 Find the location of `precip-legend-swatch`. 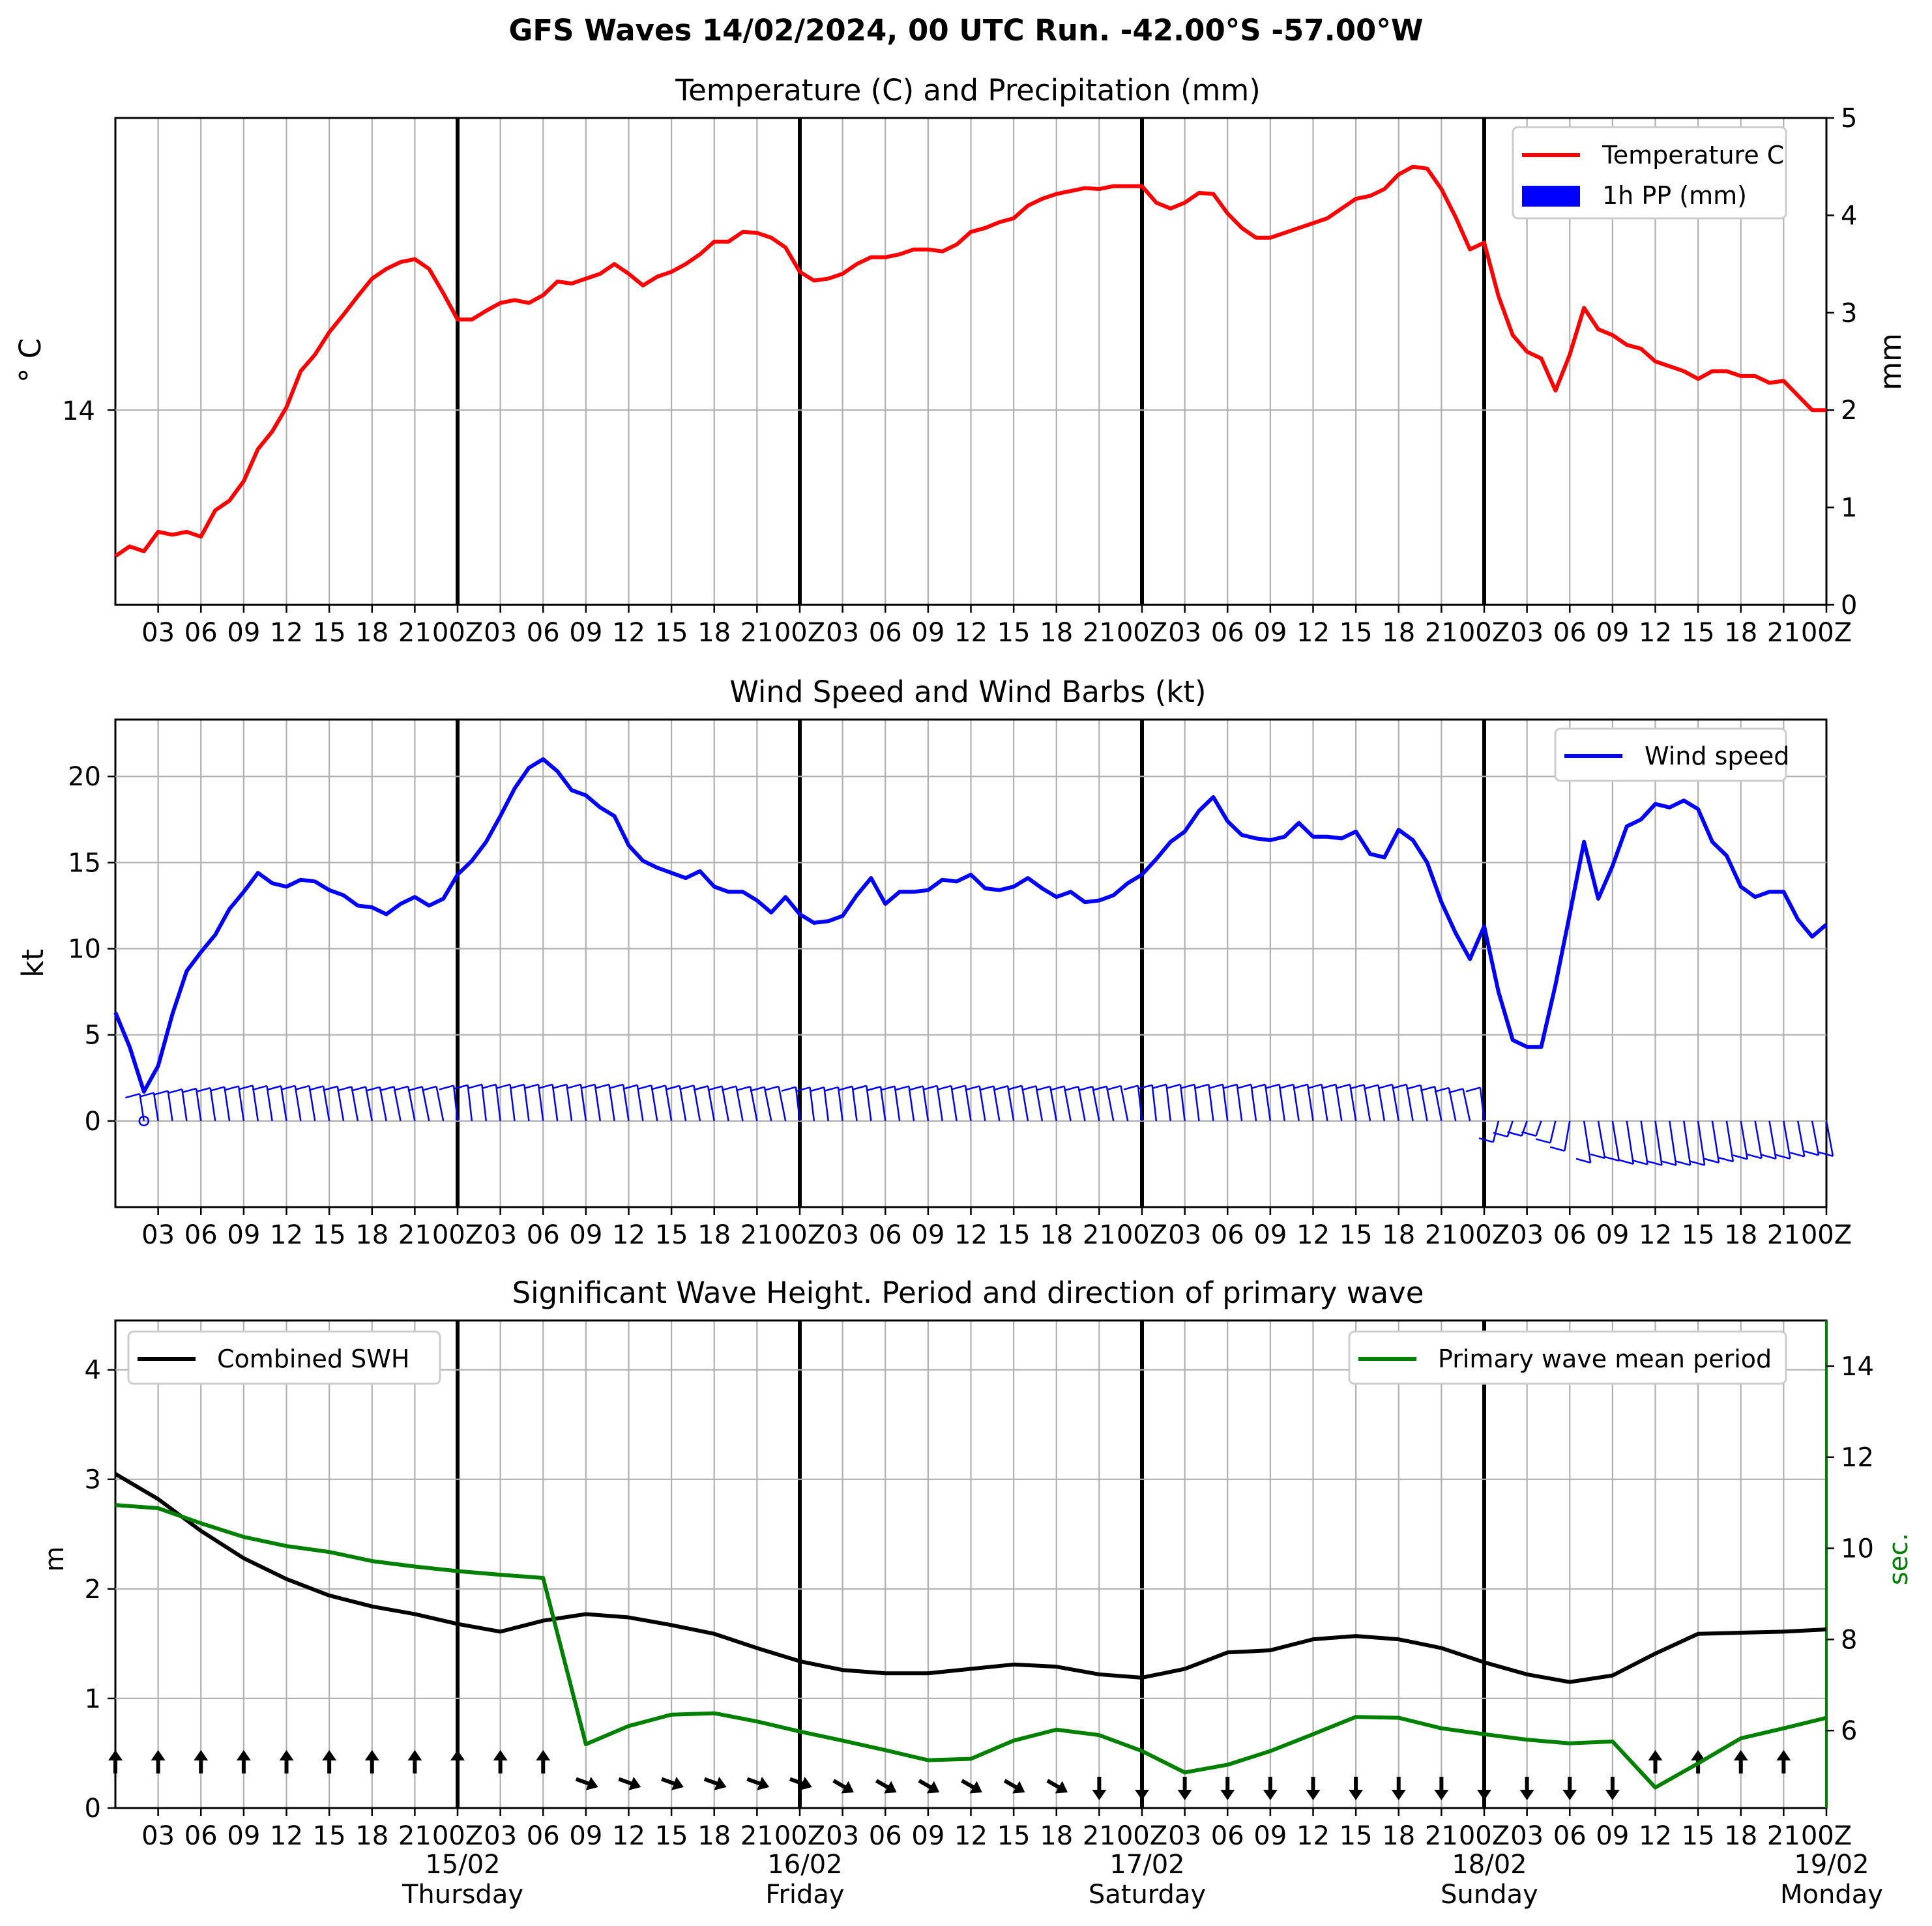

precip-legend-swatch is located at coordinates (1551, 196).